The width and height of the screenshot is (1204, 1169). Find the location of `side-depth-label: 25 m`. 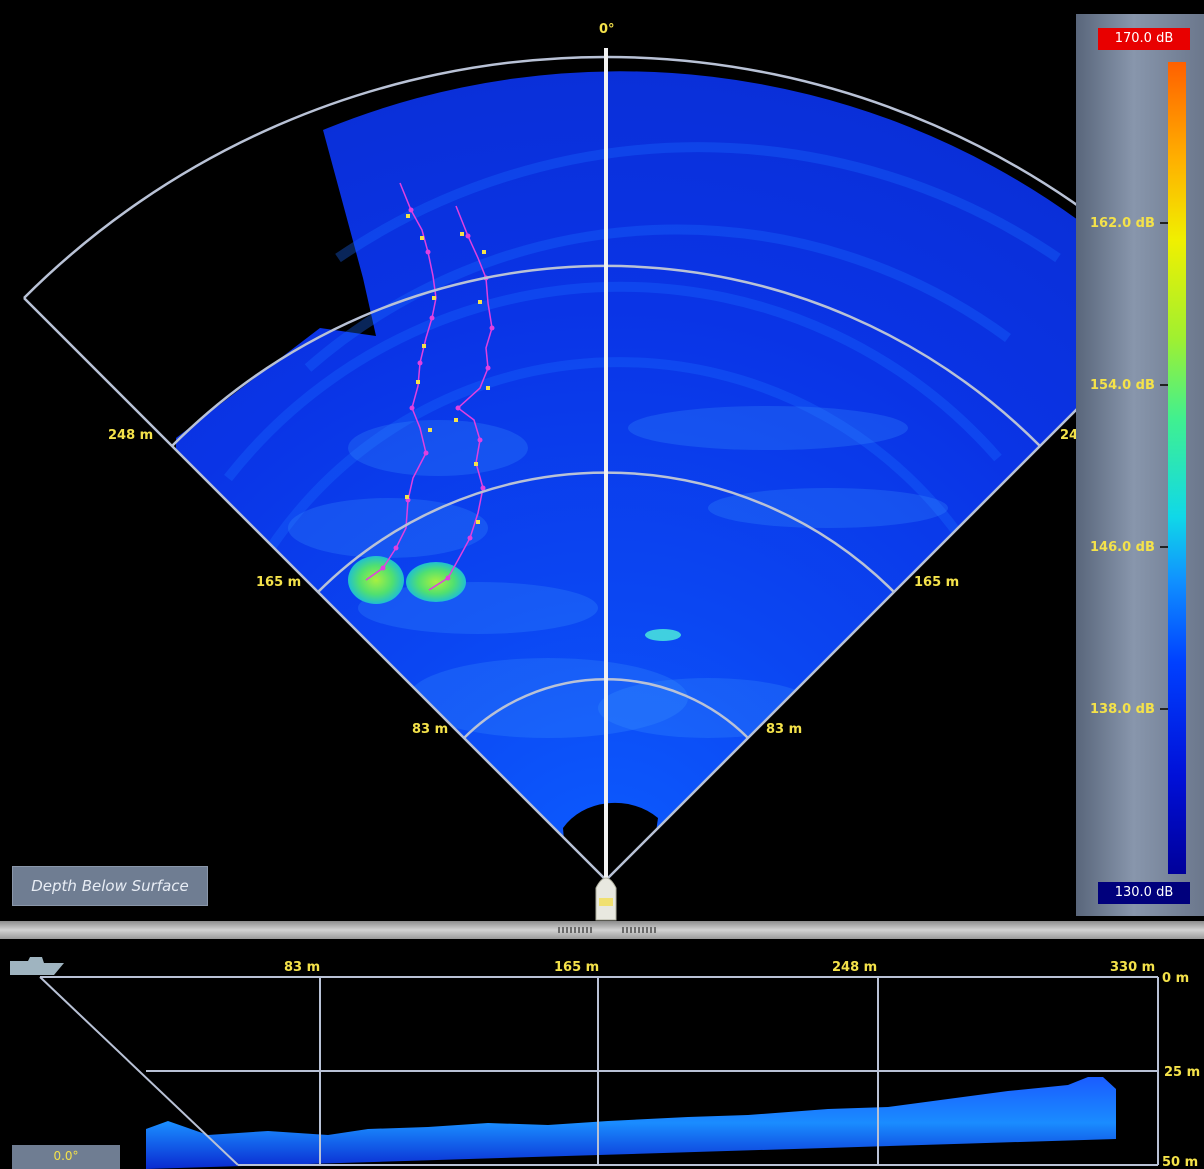

side-depth-label: 25 m is located at coordinates (1182, 1072).